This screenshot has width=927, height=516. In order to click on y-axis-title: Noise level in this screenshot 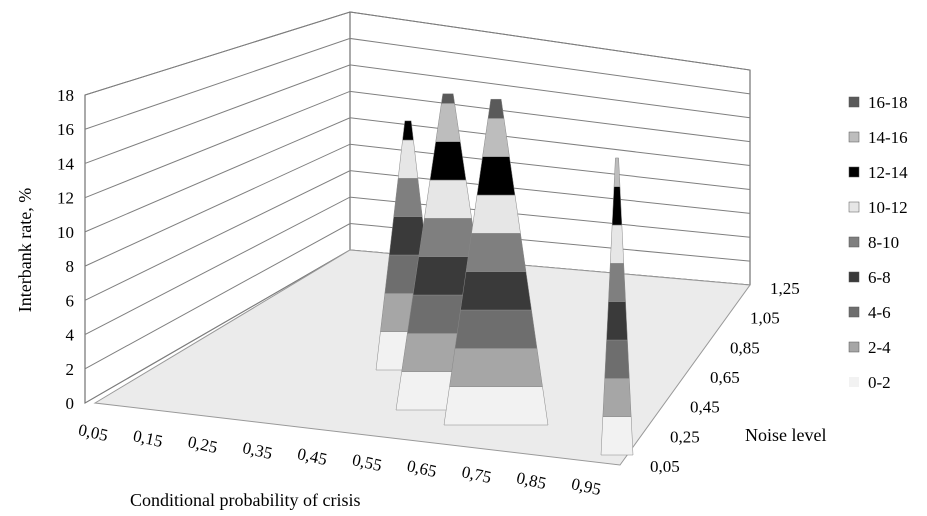, I will do `click(785, 435)`.